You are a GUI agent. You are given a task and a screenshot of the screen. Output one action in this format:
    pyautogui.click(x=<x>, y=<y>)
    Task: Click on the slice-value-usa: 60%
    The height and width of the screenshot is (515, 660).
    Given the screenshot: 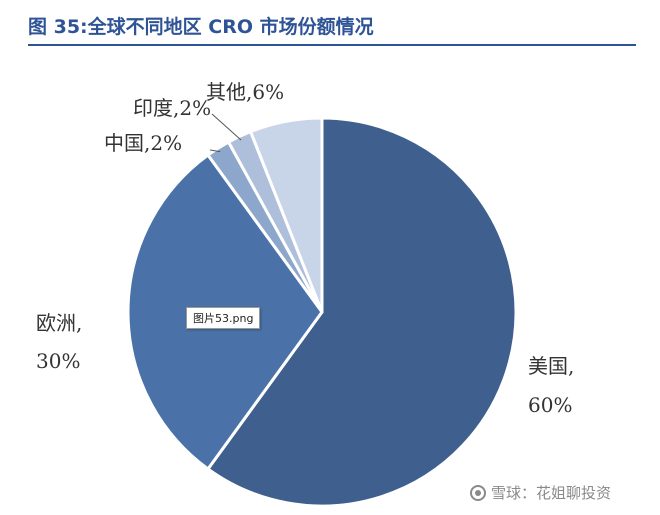 What is the action you would take?
    pyautogui.click(x=550, y=405)
    